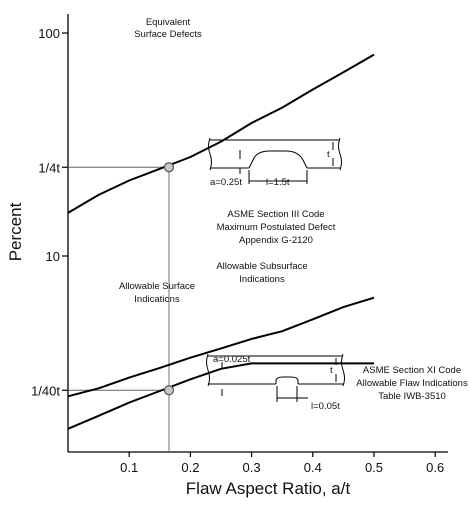  What do you see at coordinates (169, 279) in the screenshot?
I see `intersection-markers` at bounding box center [169, 279].